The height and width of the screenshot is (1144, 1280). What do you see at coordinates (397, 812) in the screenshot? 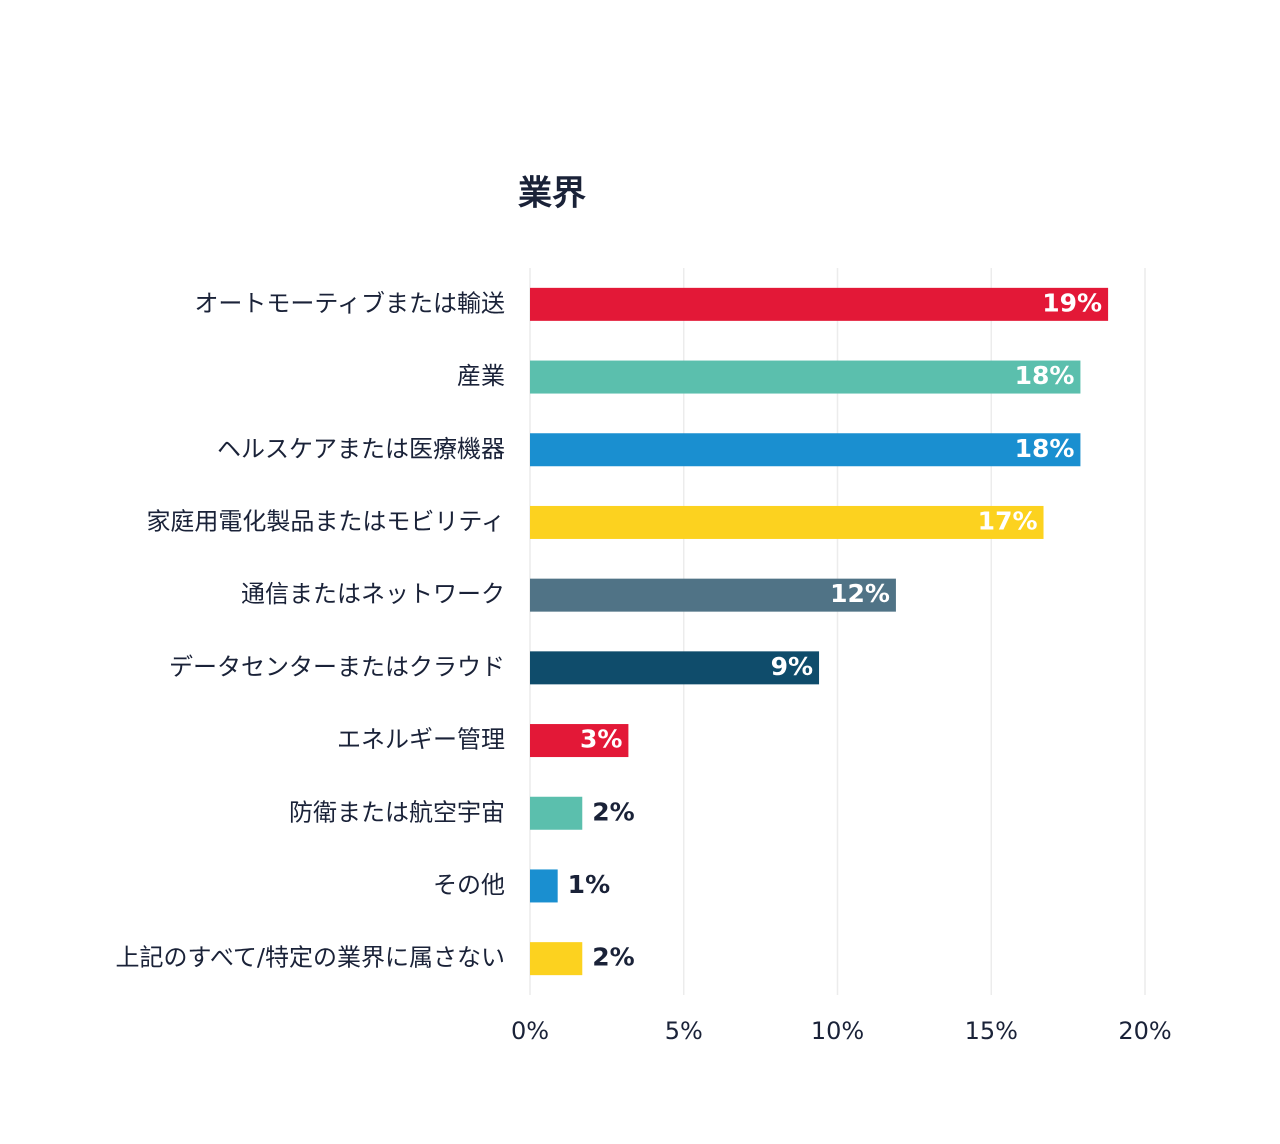
I see `category-label: 防衛または航空宇宙` at bounding box center [397, 812].